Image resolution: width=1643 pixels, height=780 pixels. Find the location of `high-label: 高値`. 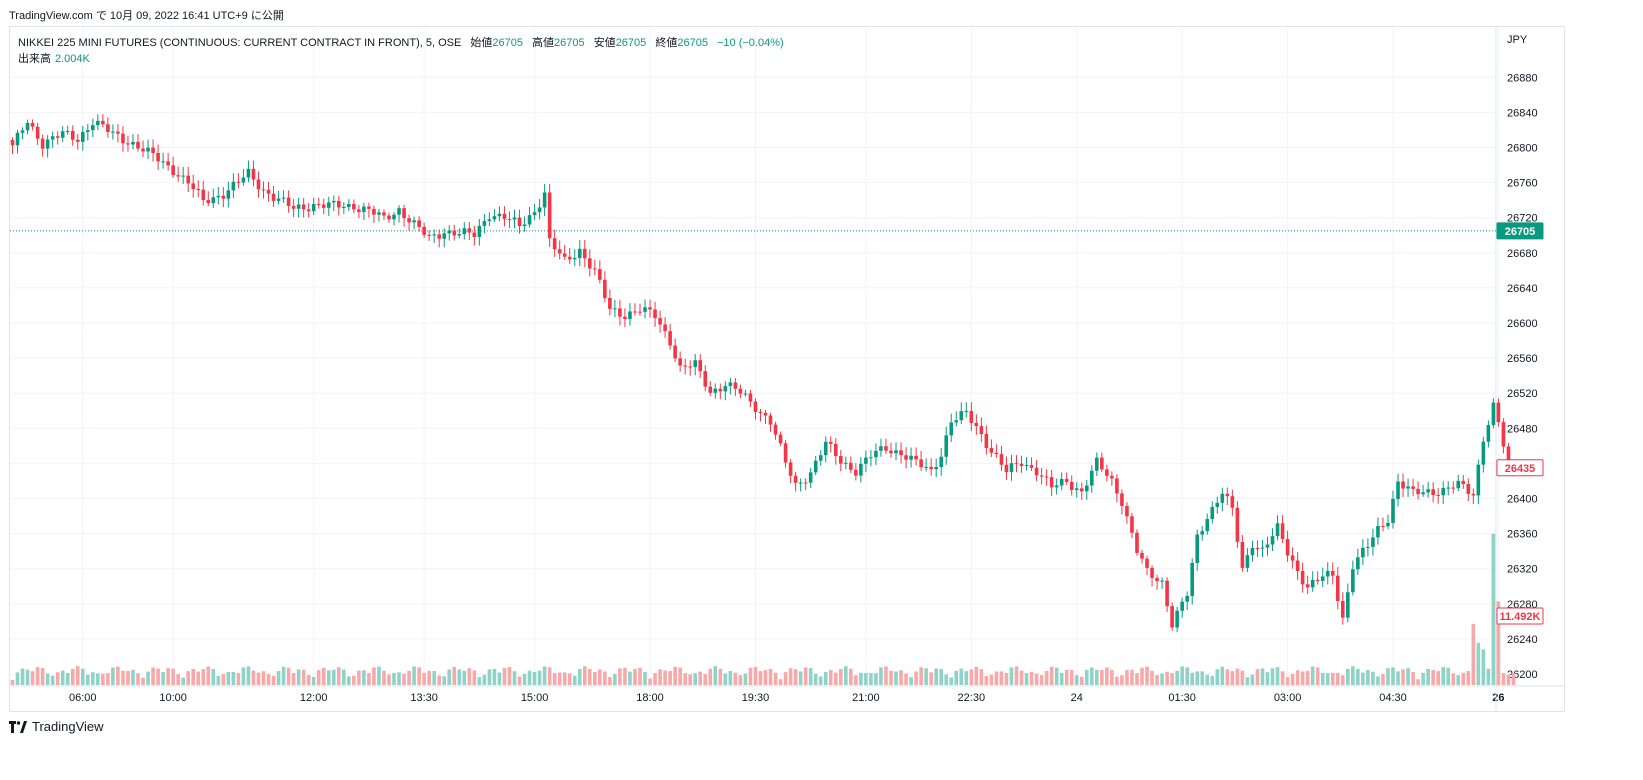

high-label: 高値 is located at coordinates (543, 43).